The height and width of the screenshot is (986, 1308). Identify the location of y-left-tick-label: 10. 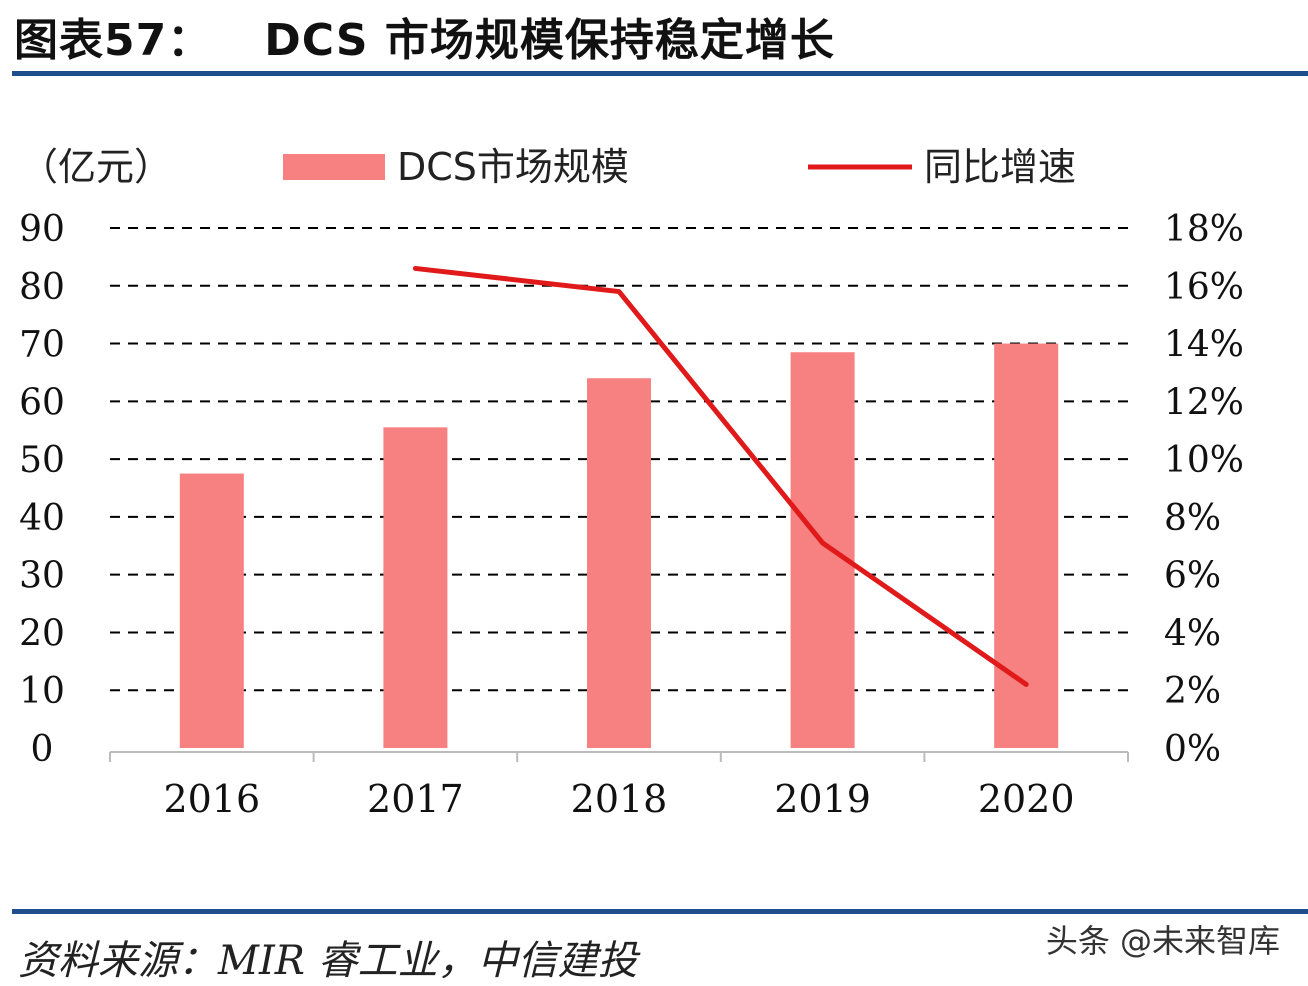
(42, 691).